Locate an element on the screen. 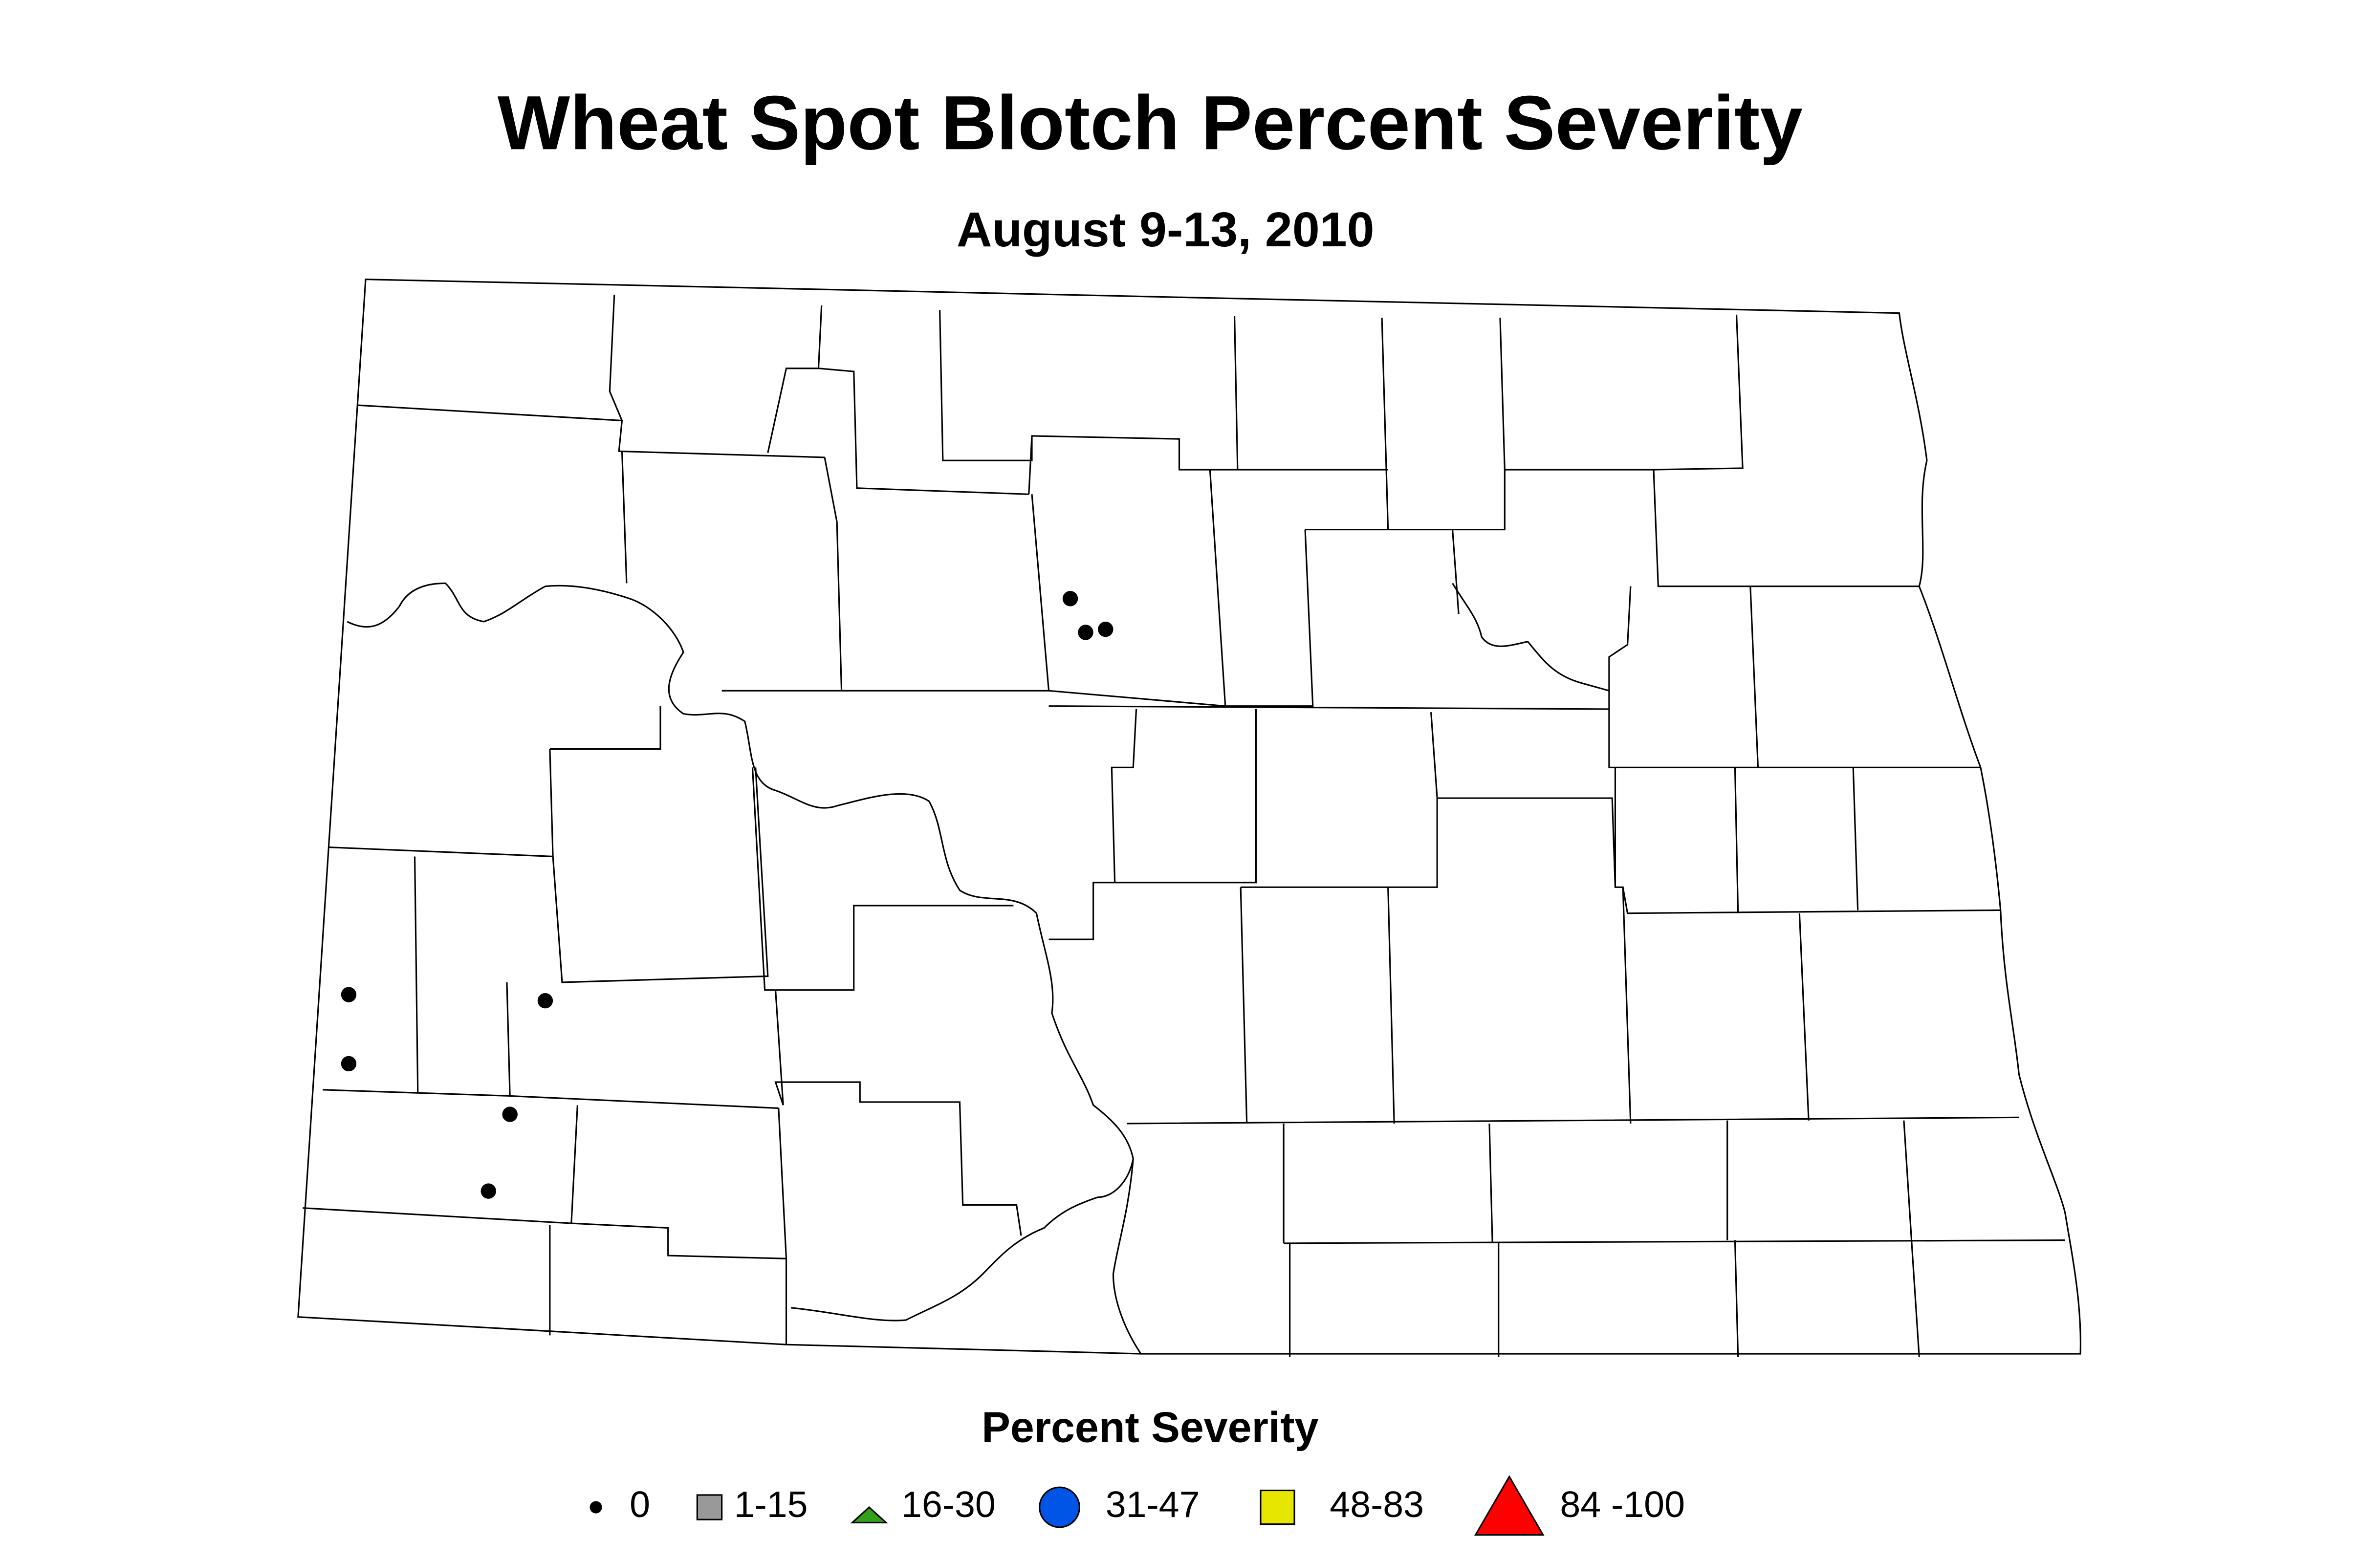  legend-label: 84 -100 is located at coordinates (1622, 1504).